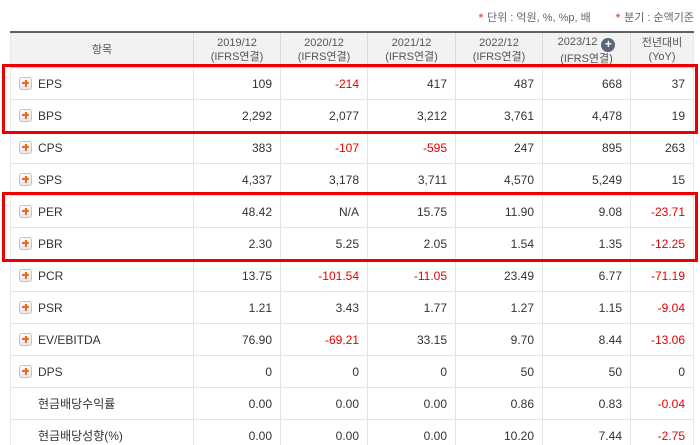 The height and width of the screenshot is (445, 700). I want to click on row-label: PCR, so click(51, 275).